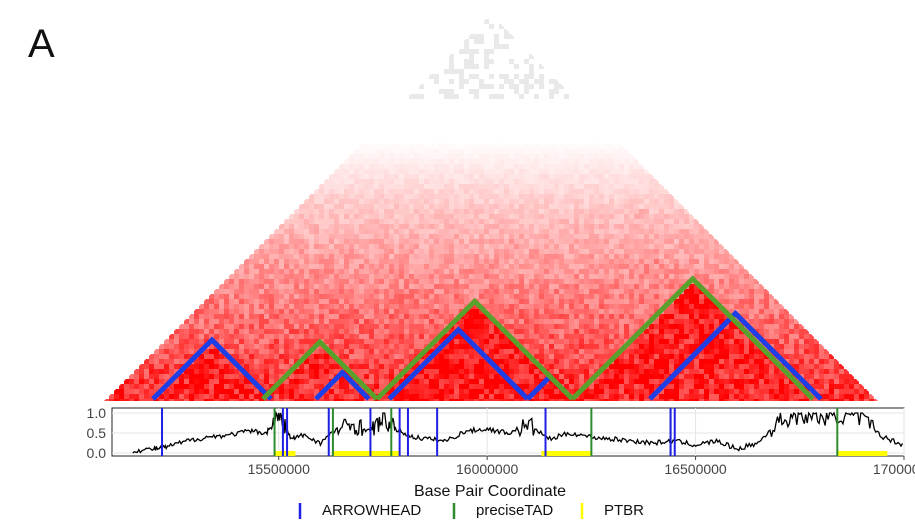 The height and width of the screenshot is (526, 915). I want to click on x-axis-title: Base Pair Coordinate, so click(490, 491).